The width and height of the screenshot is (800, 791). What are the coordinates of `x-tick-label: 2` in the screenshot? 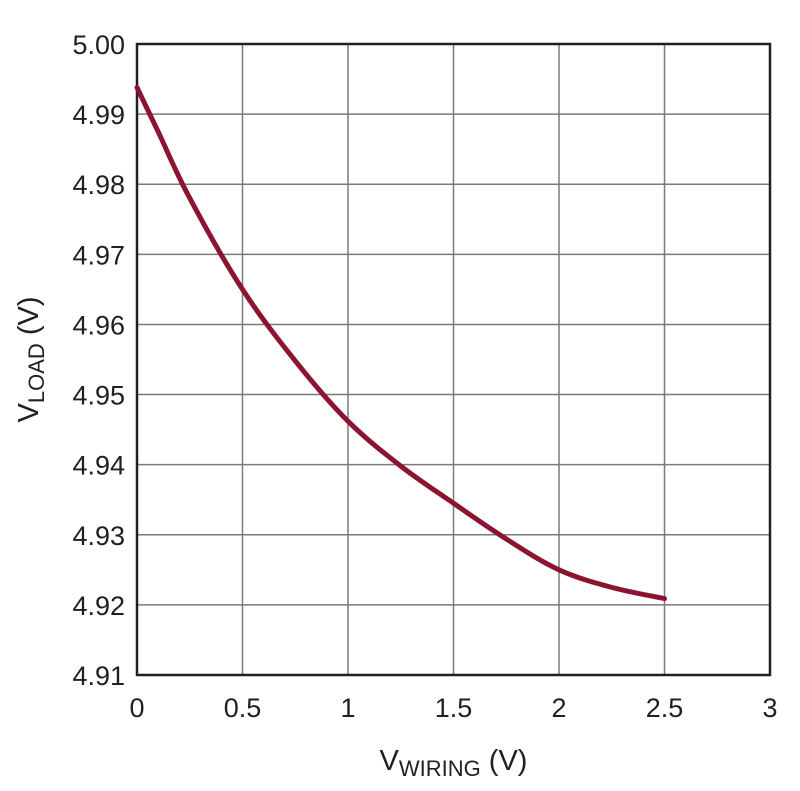 It's located at (558, 708).